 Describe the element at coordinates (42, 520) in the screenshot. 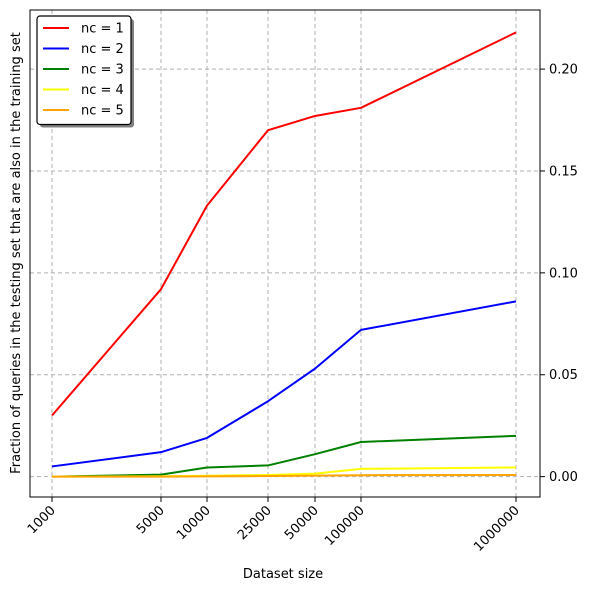

I see `x-tick-label: 1000` at that location.